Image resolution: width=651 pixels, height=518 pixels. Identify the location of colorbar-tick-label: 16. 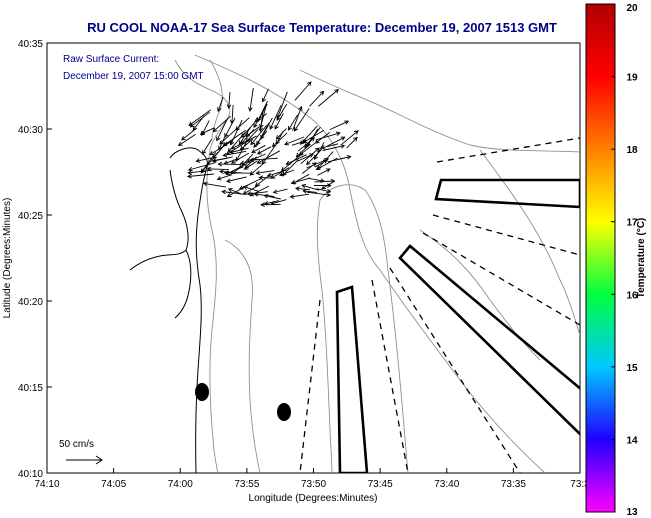
(632, 295).